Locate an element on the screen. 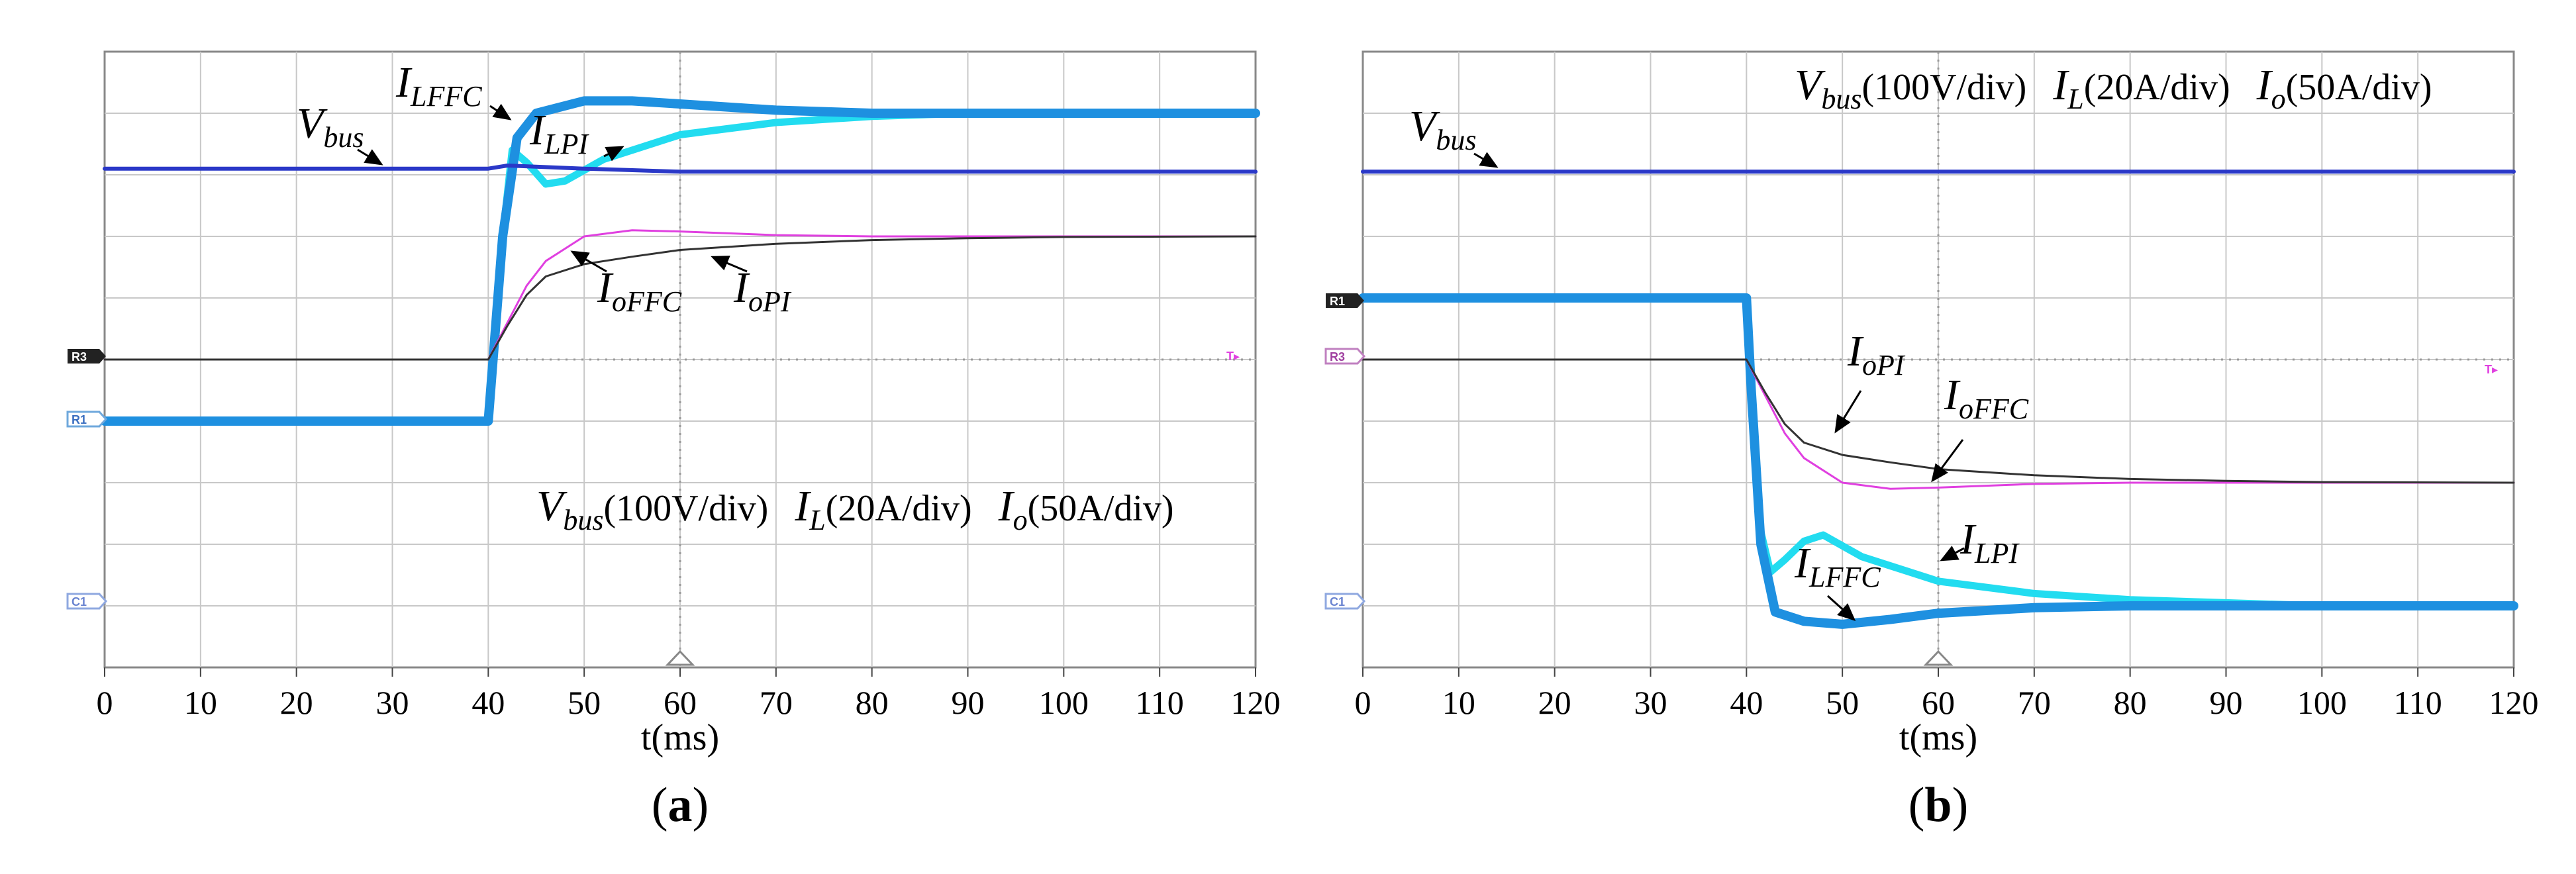  panel-b-iopi-annotation: IoPI is located at coordinates (1876, 354).